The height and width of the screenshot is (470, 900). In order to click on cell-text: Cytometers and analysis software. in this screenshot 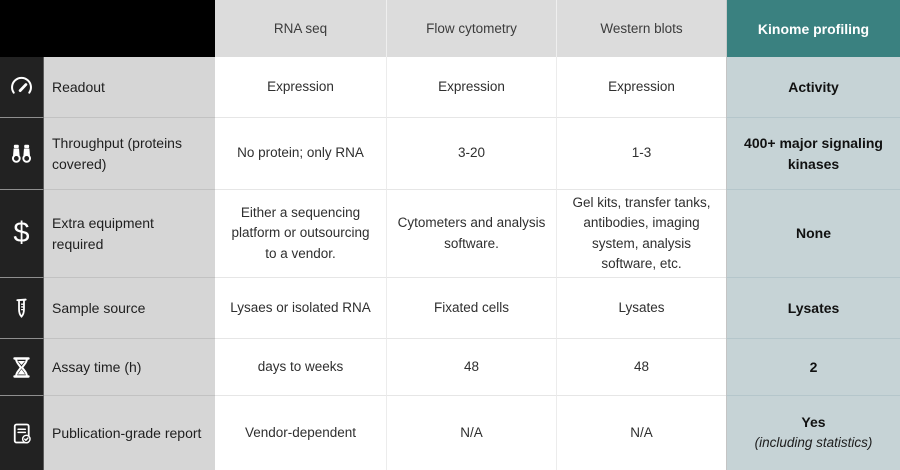, I will do `click(471, 233)`.